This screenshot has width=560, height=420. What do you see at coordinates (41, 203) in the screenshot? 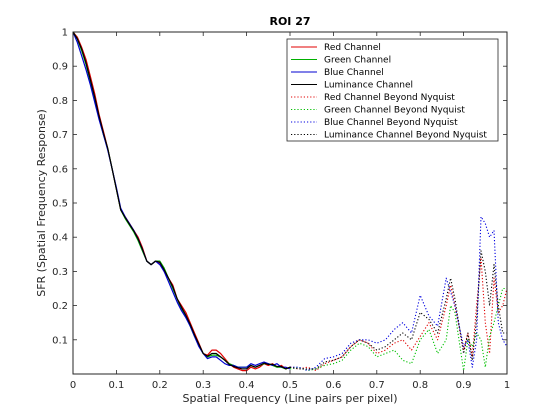
I see `y-axis-label: SFR (Spatial Frequency Response)` at bounding box center [41, 203].